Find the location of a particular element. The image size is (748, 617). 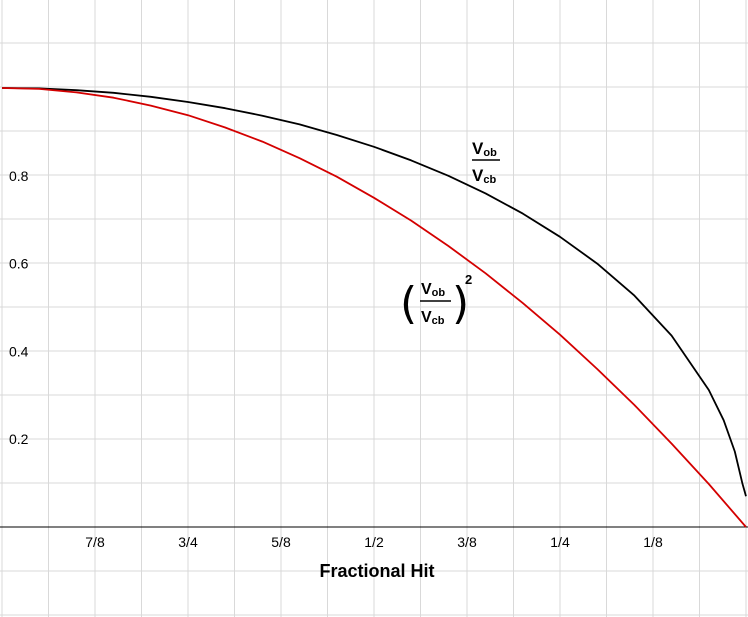

y-tick-label: 0.4 is located at coordinates (19, 351).